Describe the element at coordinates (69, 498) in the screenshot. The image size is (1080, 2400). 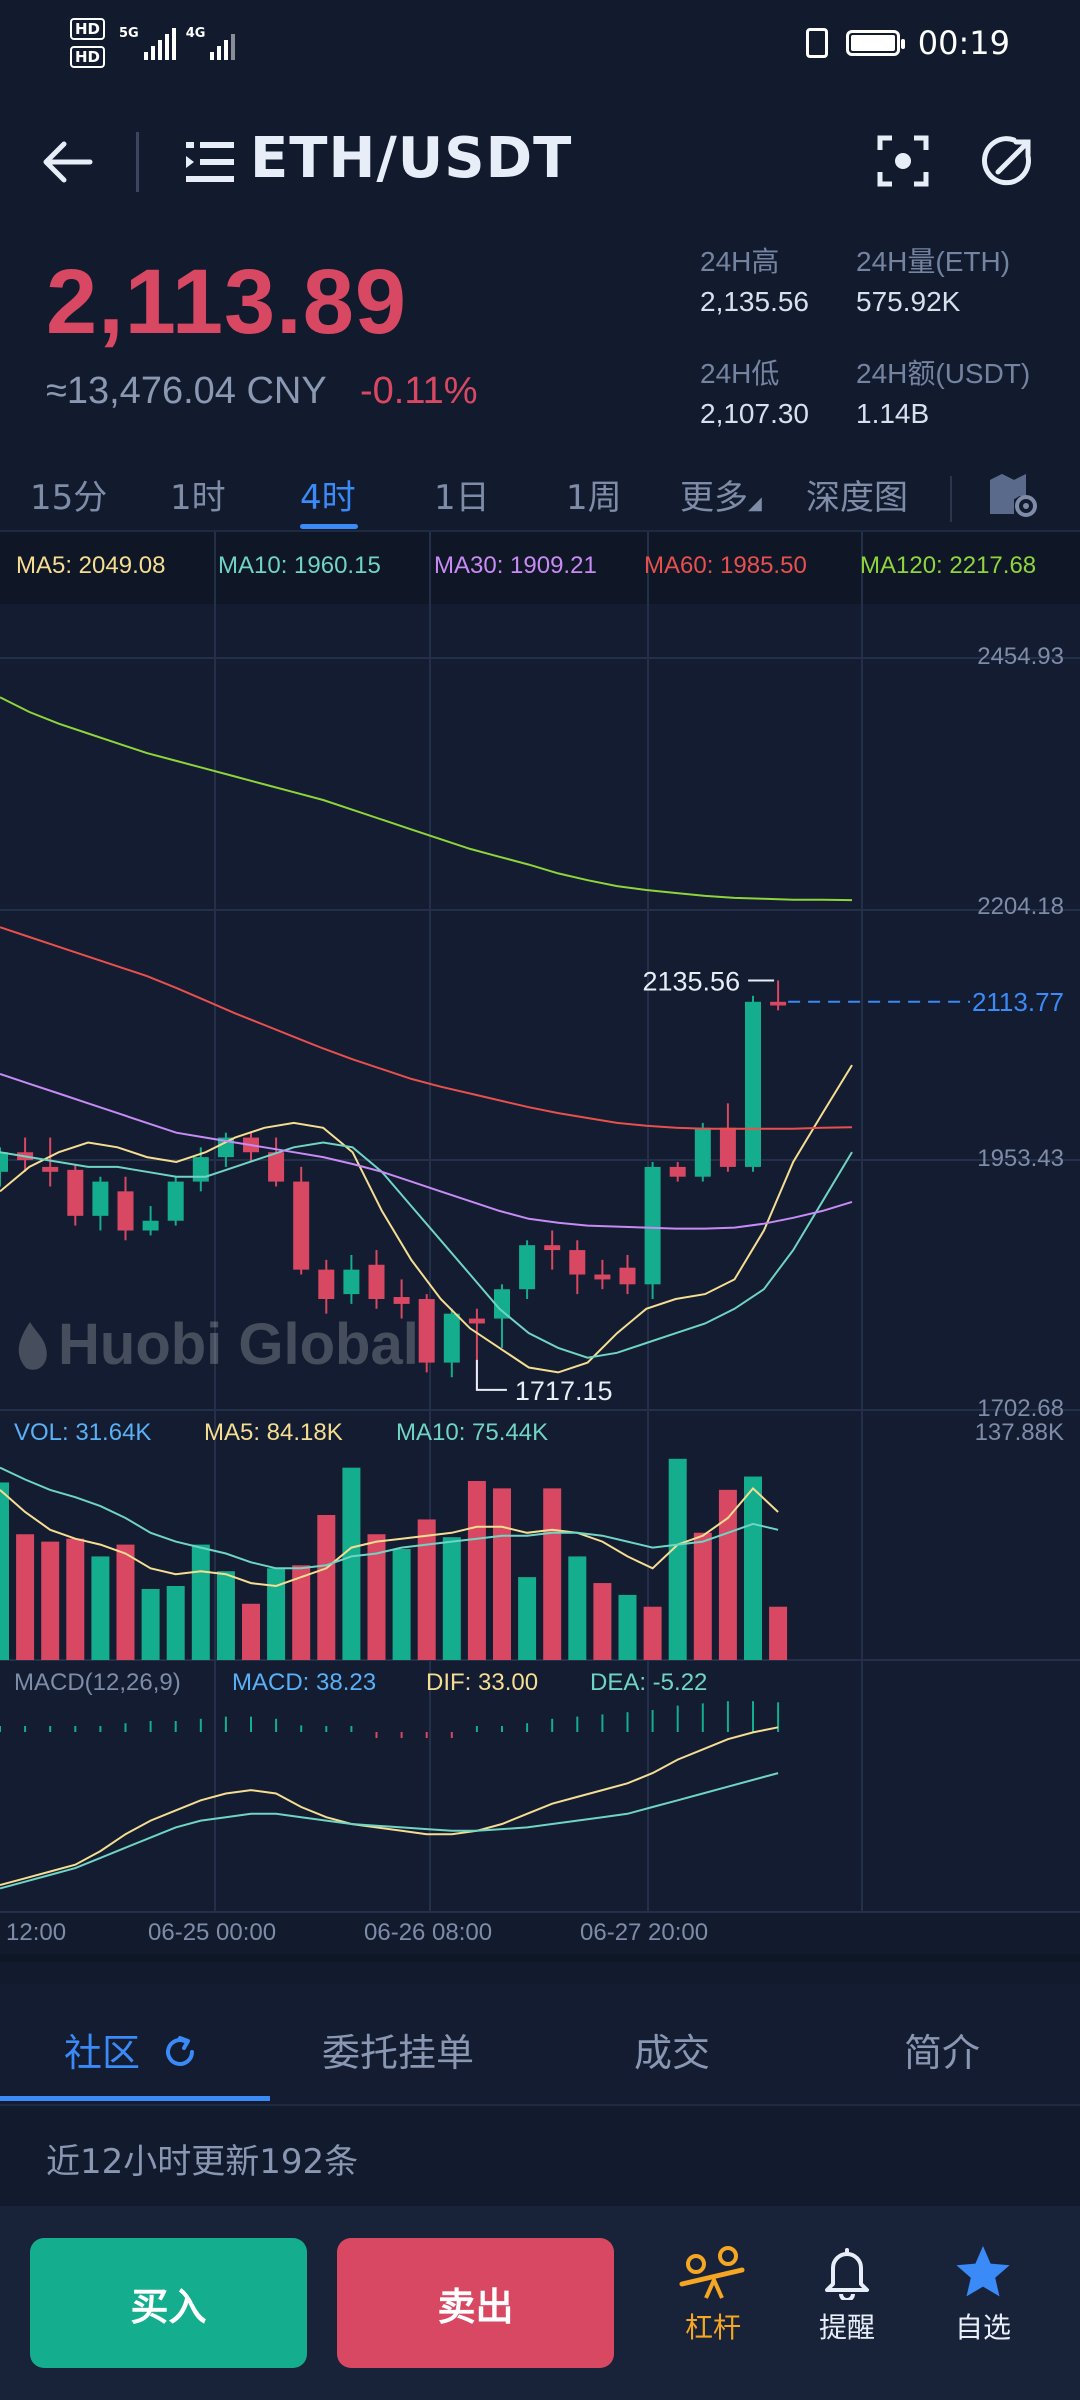
I see `tab-15m: 15分` at that location.